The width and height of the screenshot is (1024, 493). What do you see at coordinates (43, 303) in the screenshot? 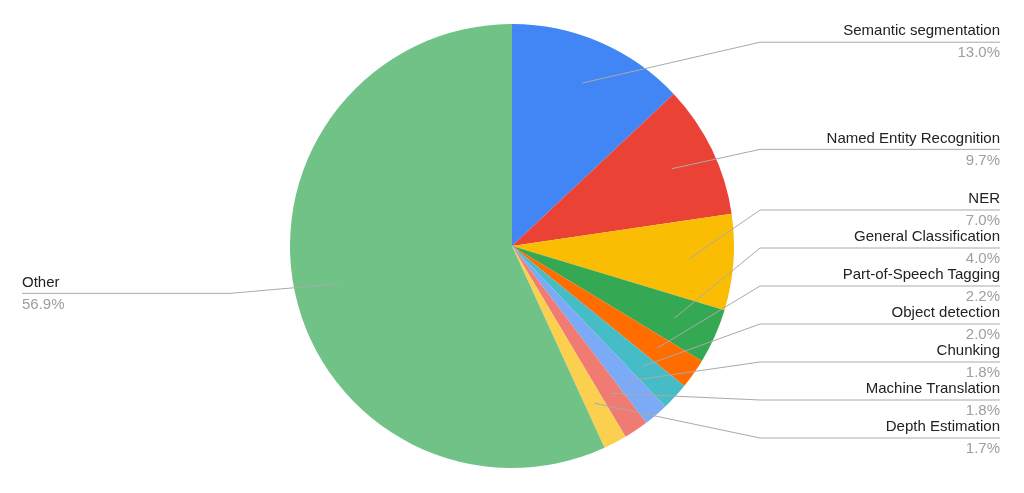
I see `data-label: 56.9%` at bounding box center [43, 303].